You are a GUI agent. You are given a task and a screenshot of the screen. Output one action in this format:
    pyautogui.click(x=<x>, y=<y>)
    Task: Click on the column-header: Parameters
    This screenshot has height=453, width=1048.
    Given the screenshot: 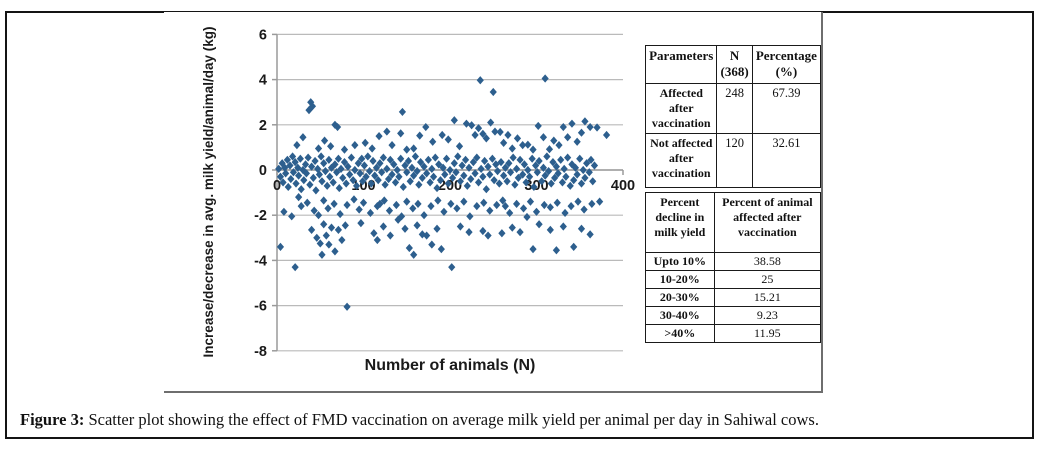 What is the action you would take?
    pyautogui.click(x=681, y=64)
    